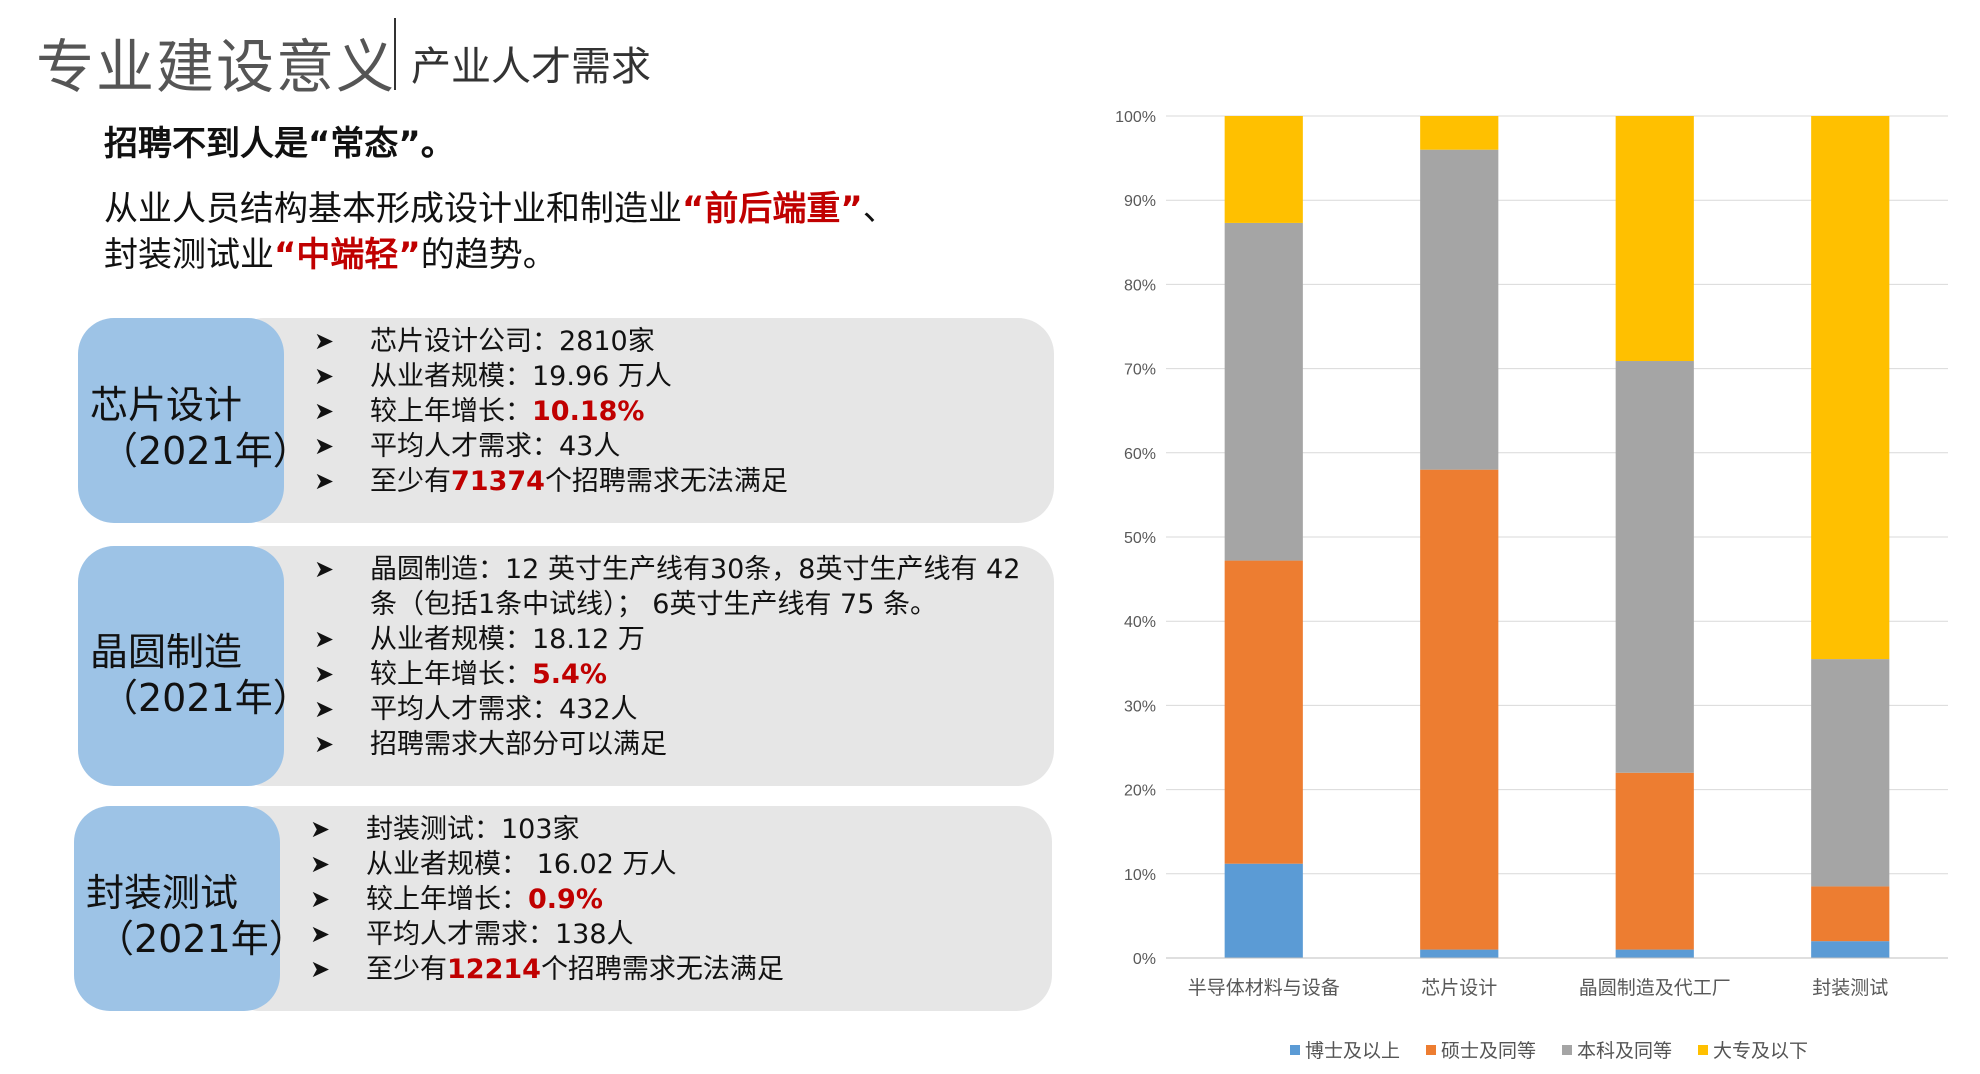 The image size is (1980, 1074). Describe the element at coordinates (547, 934) in the screenshot. I see `fact-item: ➤ 平均人才需求：138人` at that location.